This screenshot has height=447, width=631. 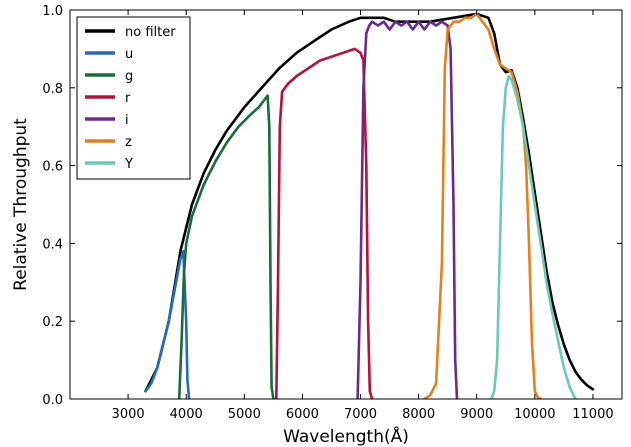 What do you see at coordinates (52, 167) in the screenshot?
I see `y-tick-label: 0.6` at bounding box center [52, 167].